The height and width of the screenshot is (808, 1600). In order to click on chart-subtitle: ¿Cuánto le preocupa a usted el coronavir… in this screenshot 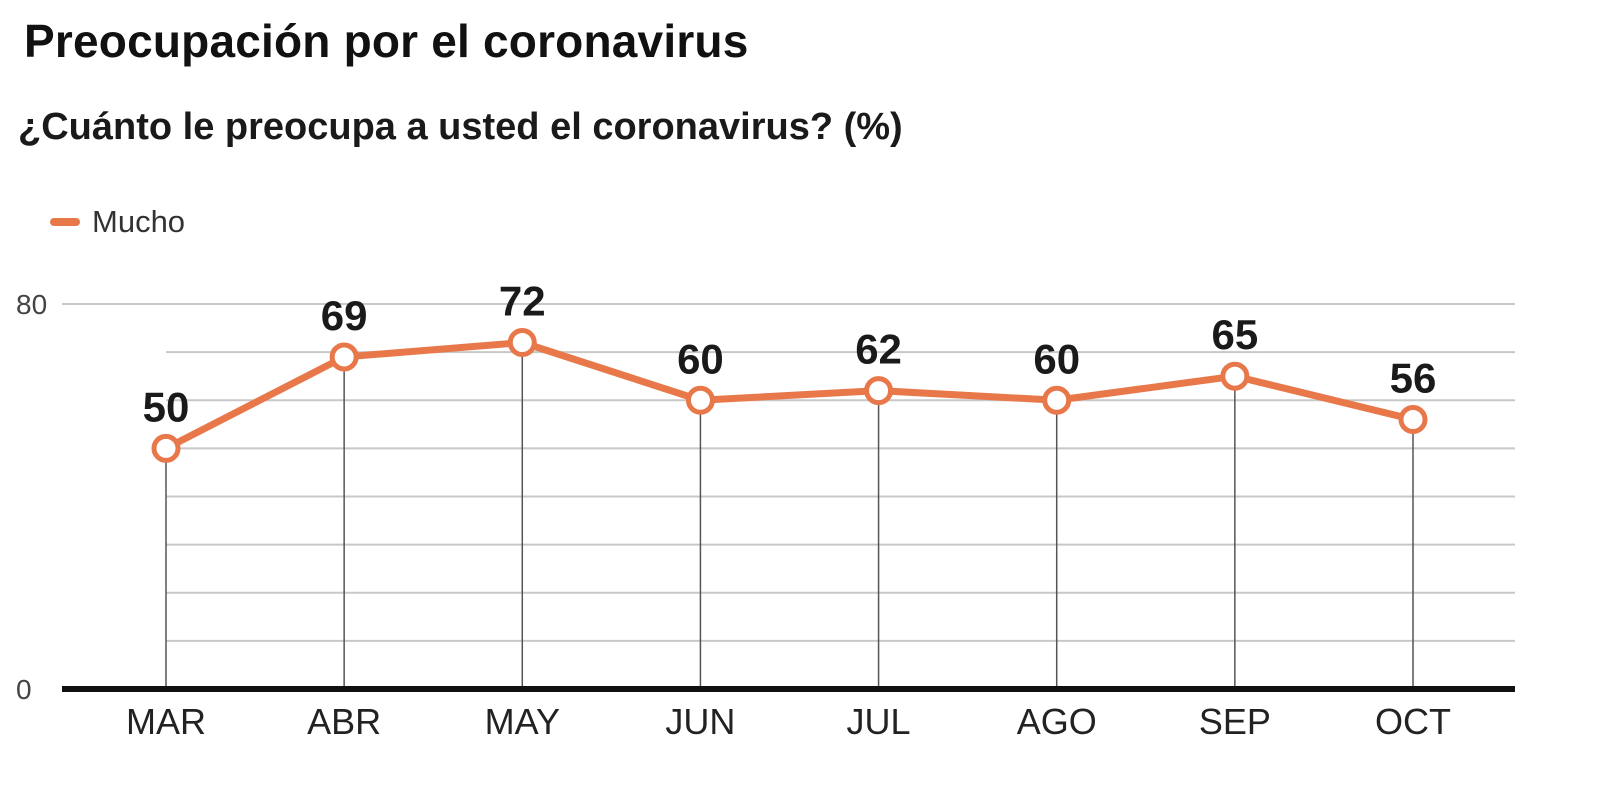, I will do `click(460, 127)`.